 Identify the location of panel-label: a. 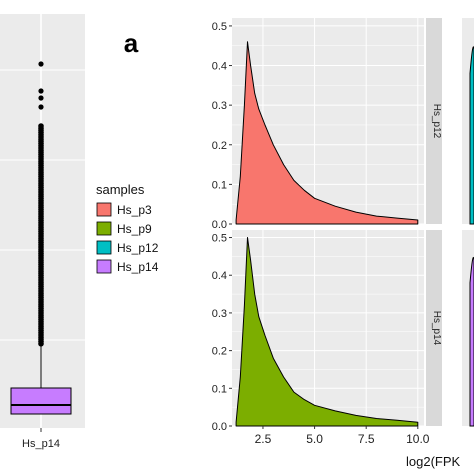
(131, 43).